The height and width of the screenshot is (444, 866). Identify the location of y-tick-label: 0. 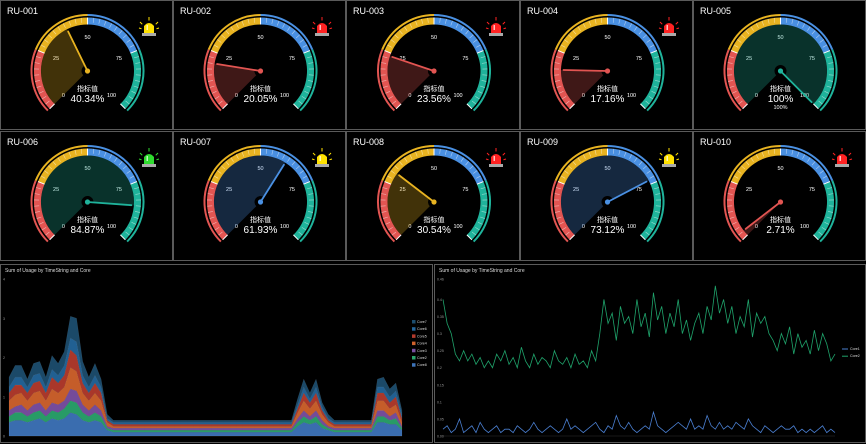
(4, 437).